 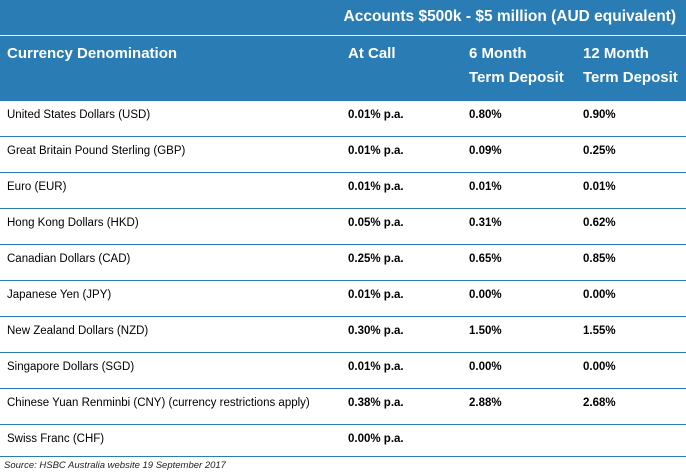 I want to click on twelve-month-rate-cell: 0.85%, so click(x=599, y=259).